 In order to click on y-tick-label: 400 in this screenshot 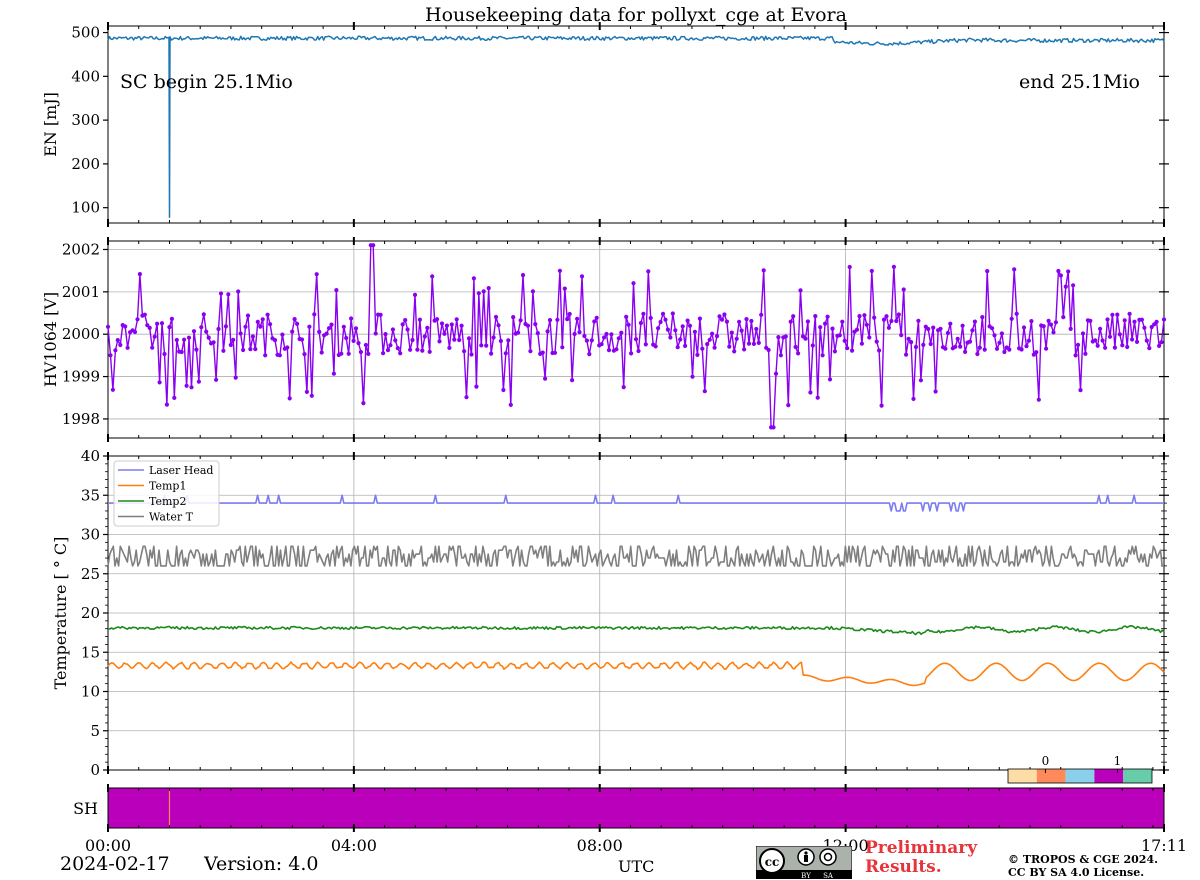, I will do `click(85, 76)`.